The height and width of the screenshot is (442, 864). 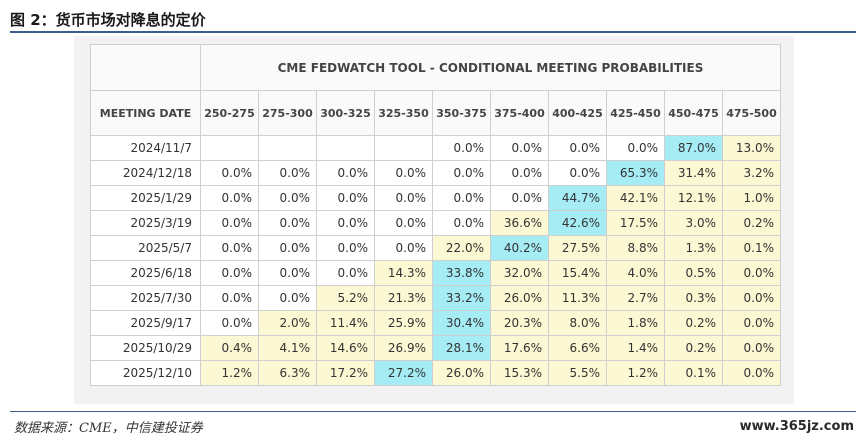 I want to click on meeting-date-cell: 2025/3/19, so click(x=145, y=223).